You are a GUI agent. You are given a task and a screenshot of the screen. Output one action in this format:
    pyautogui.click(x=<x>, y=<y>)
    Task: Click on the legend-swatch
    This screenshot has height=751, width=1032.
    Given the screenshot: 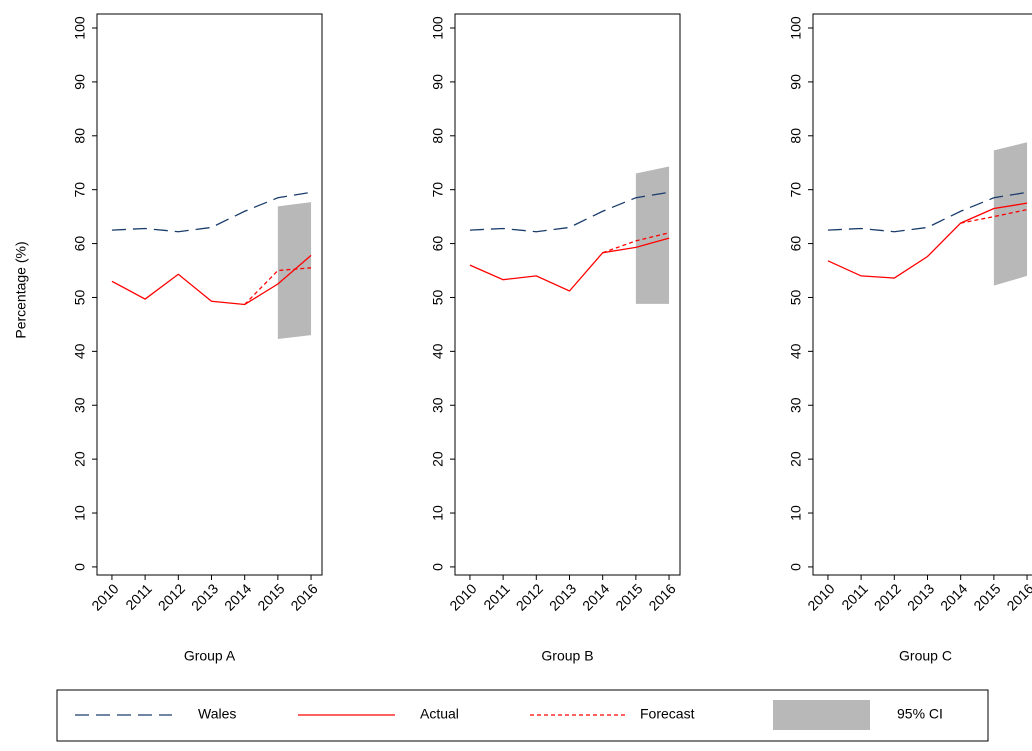 What is the action you would take?
    pyautogui.click(x=821, y=715)
    